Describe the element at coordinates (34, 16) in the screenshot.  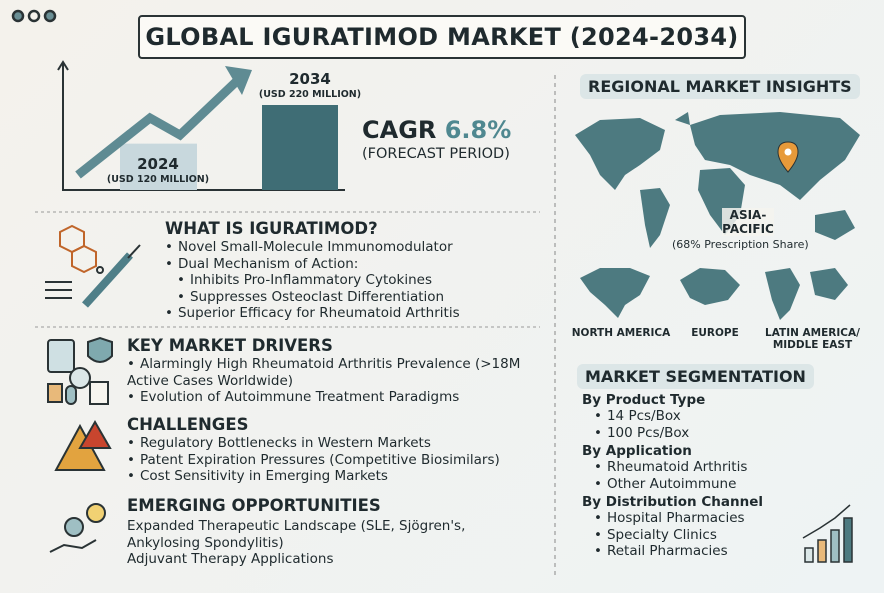
I see `decor-dots` at that location.